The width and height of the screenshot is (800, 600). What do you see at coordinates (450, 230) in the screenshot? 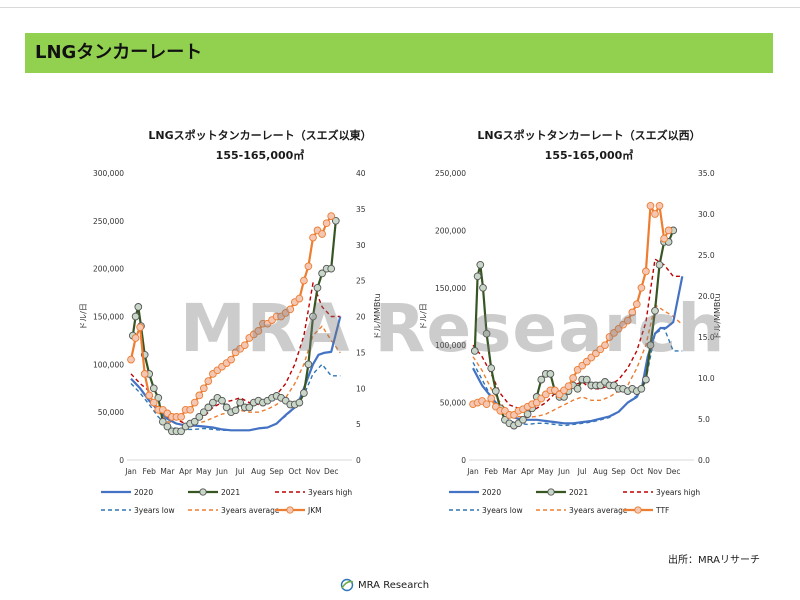
I see `y-tick-label: 200,000` at bounding box center [450, 230].